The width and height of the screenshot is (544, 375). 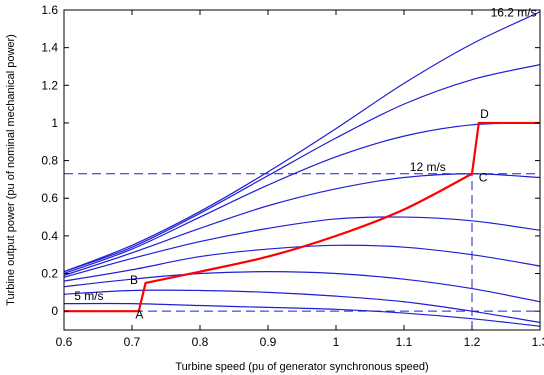 What do you see at coordinates (428, 167) in the screenshot?
I see `curve-label: 12 m/s` at bounding box center [428, 167].